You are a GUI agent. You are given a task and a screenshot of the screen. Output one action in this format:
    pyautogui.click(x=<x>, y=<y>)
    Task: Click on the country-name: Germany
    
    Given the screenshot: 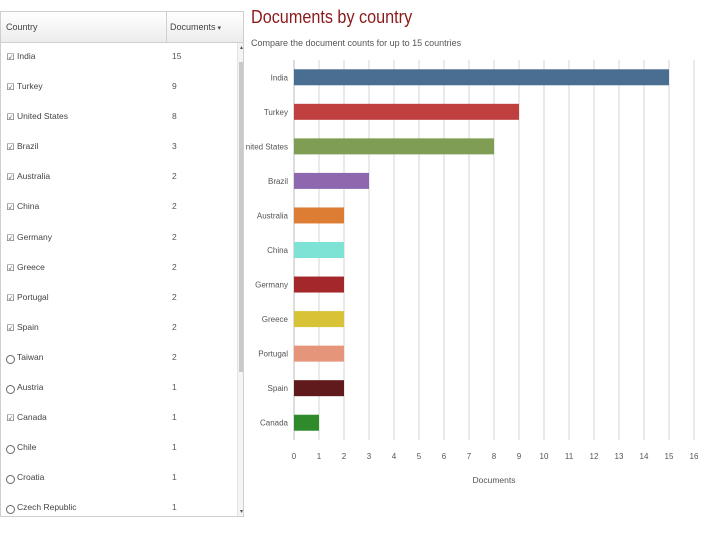 What is the action you would take?
    pyautogui.click(x=34, y=236)
    